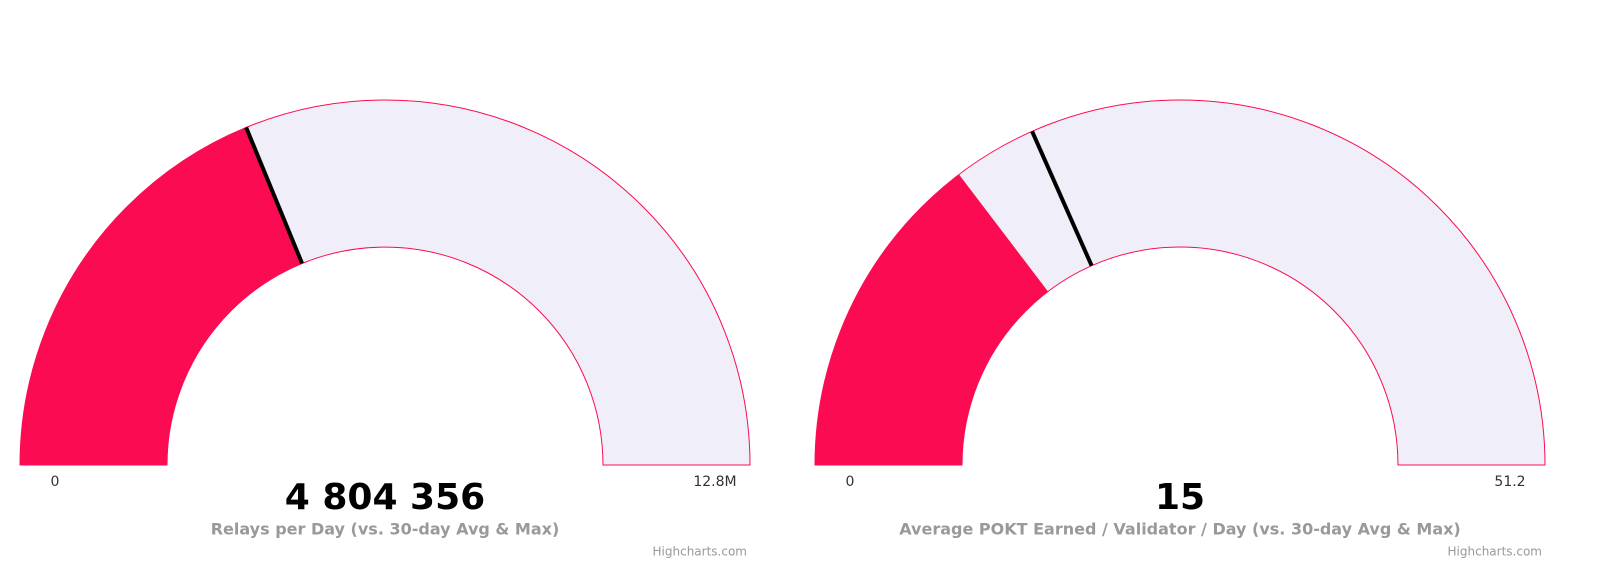 The height and width of the screenshot is (582, 1600). Describe the element at coordinates (385, 497) in the screenshot. I see `gauge-value-label: 4 804 356` at that location.